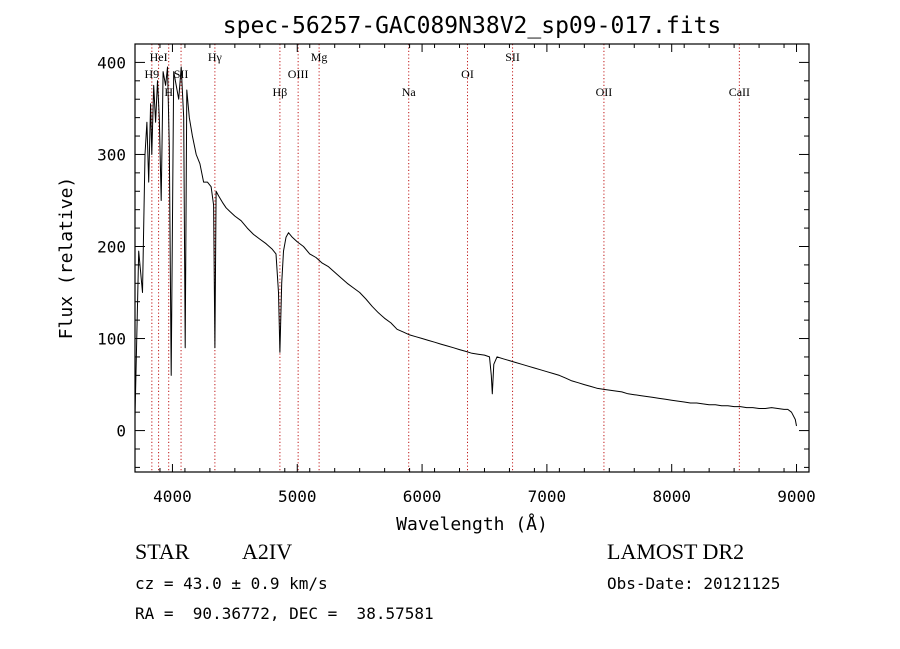  Describe the element at coordinates (168, 92) in the screenshot. I see `line-marker-label: H` at that location.